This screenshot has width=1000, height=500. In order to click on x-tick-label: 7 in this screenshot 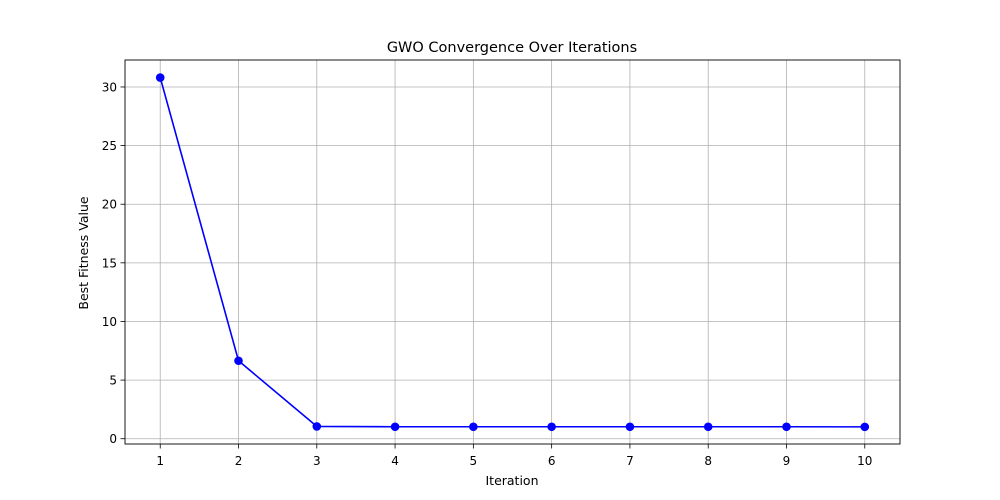, I will do `click(630, 461)`.